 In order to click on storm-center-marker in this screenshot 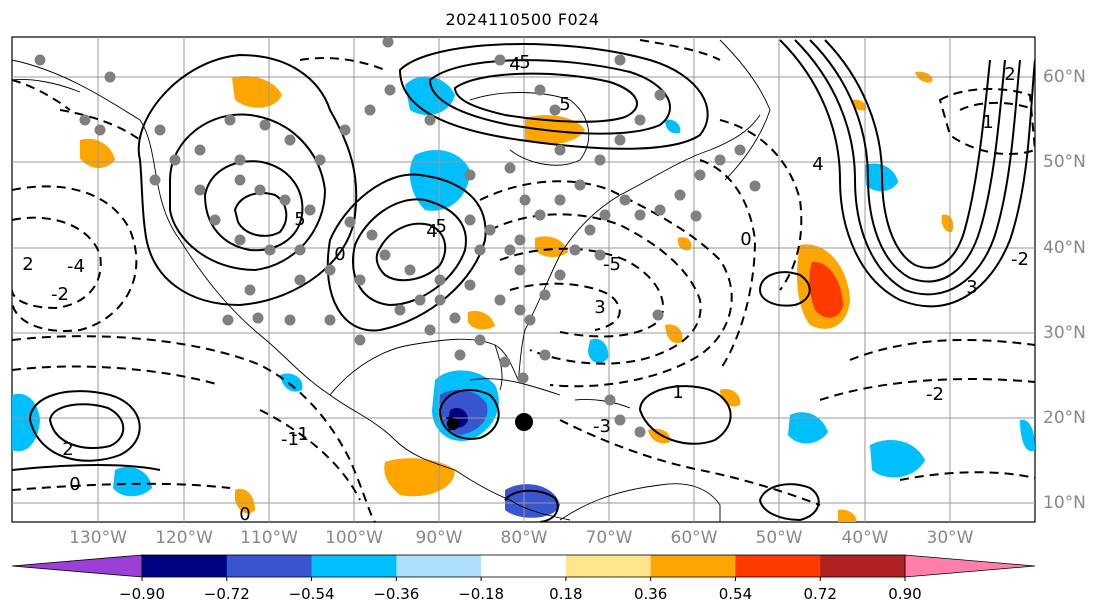, I will do `click(524, 422)`.